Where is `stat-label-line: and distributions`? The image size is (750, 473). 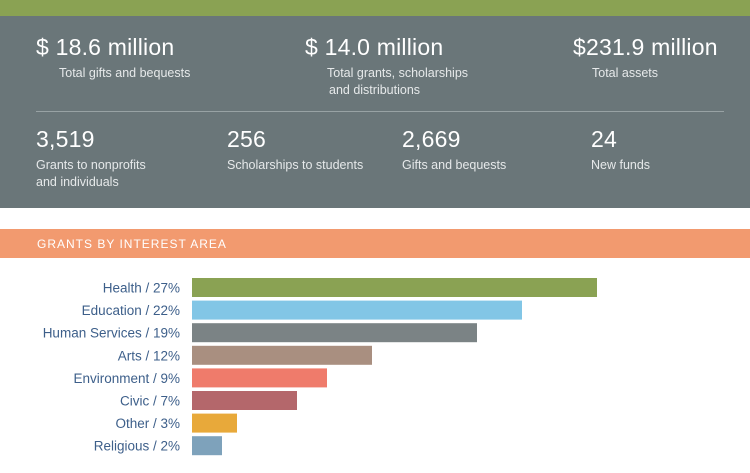 stat-label-line: and distributions is located at coordinates (375, 90).